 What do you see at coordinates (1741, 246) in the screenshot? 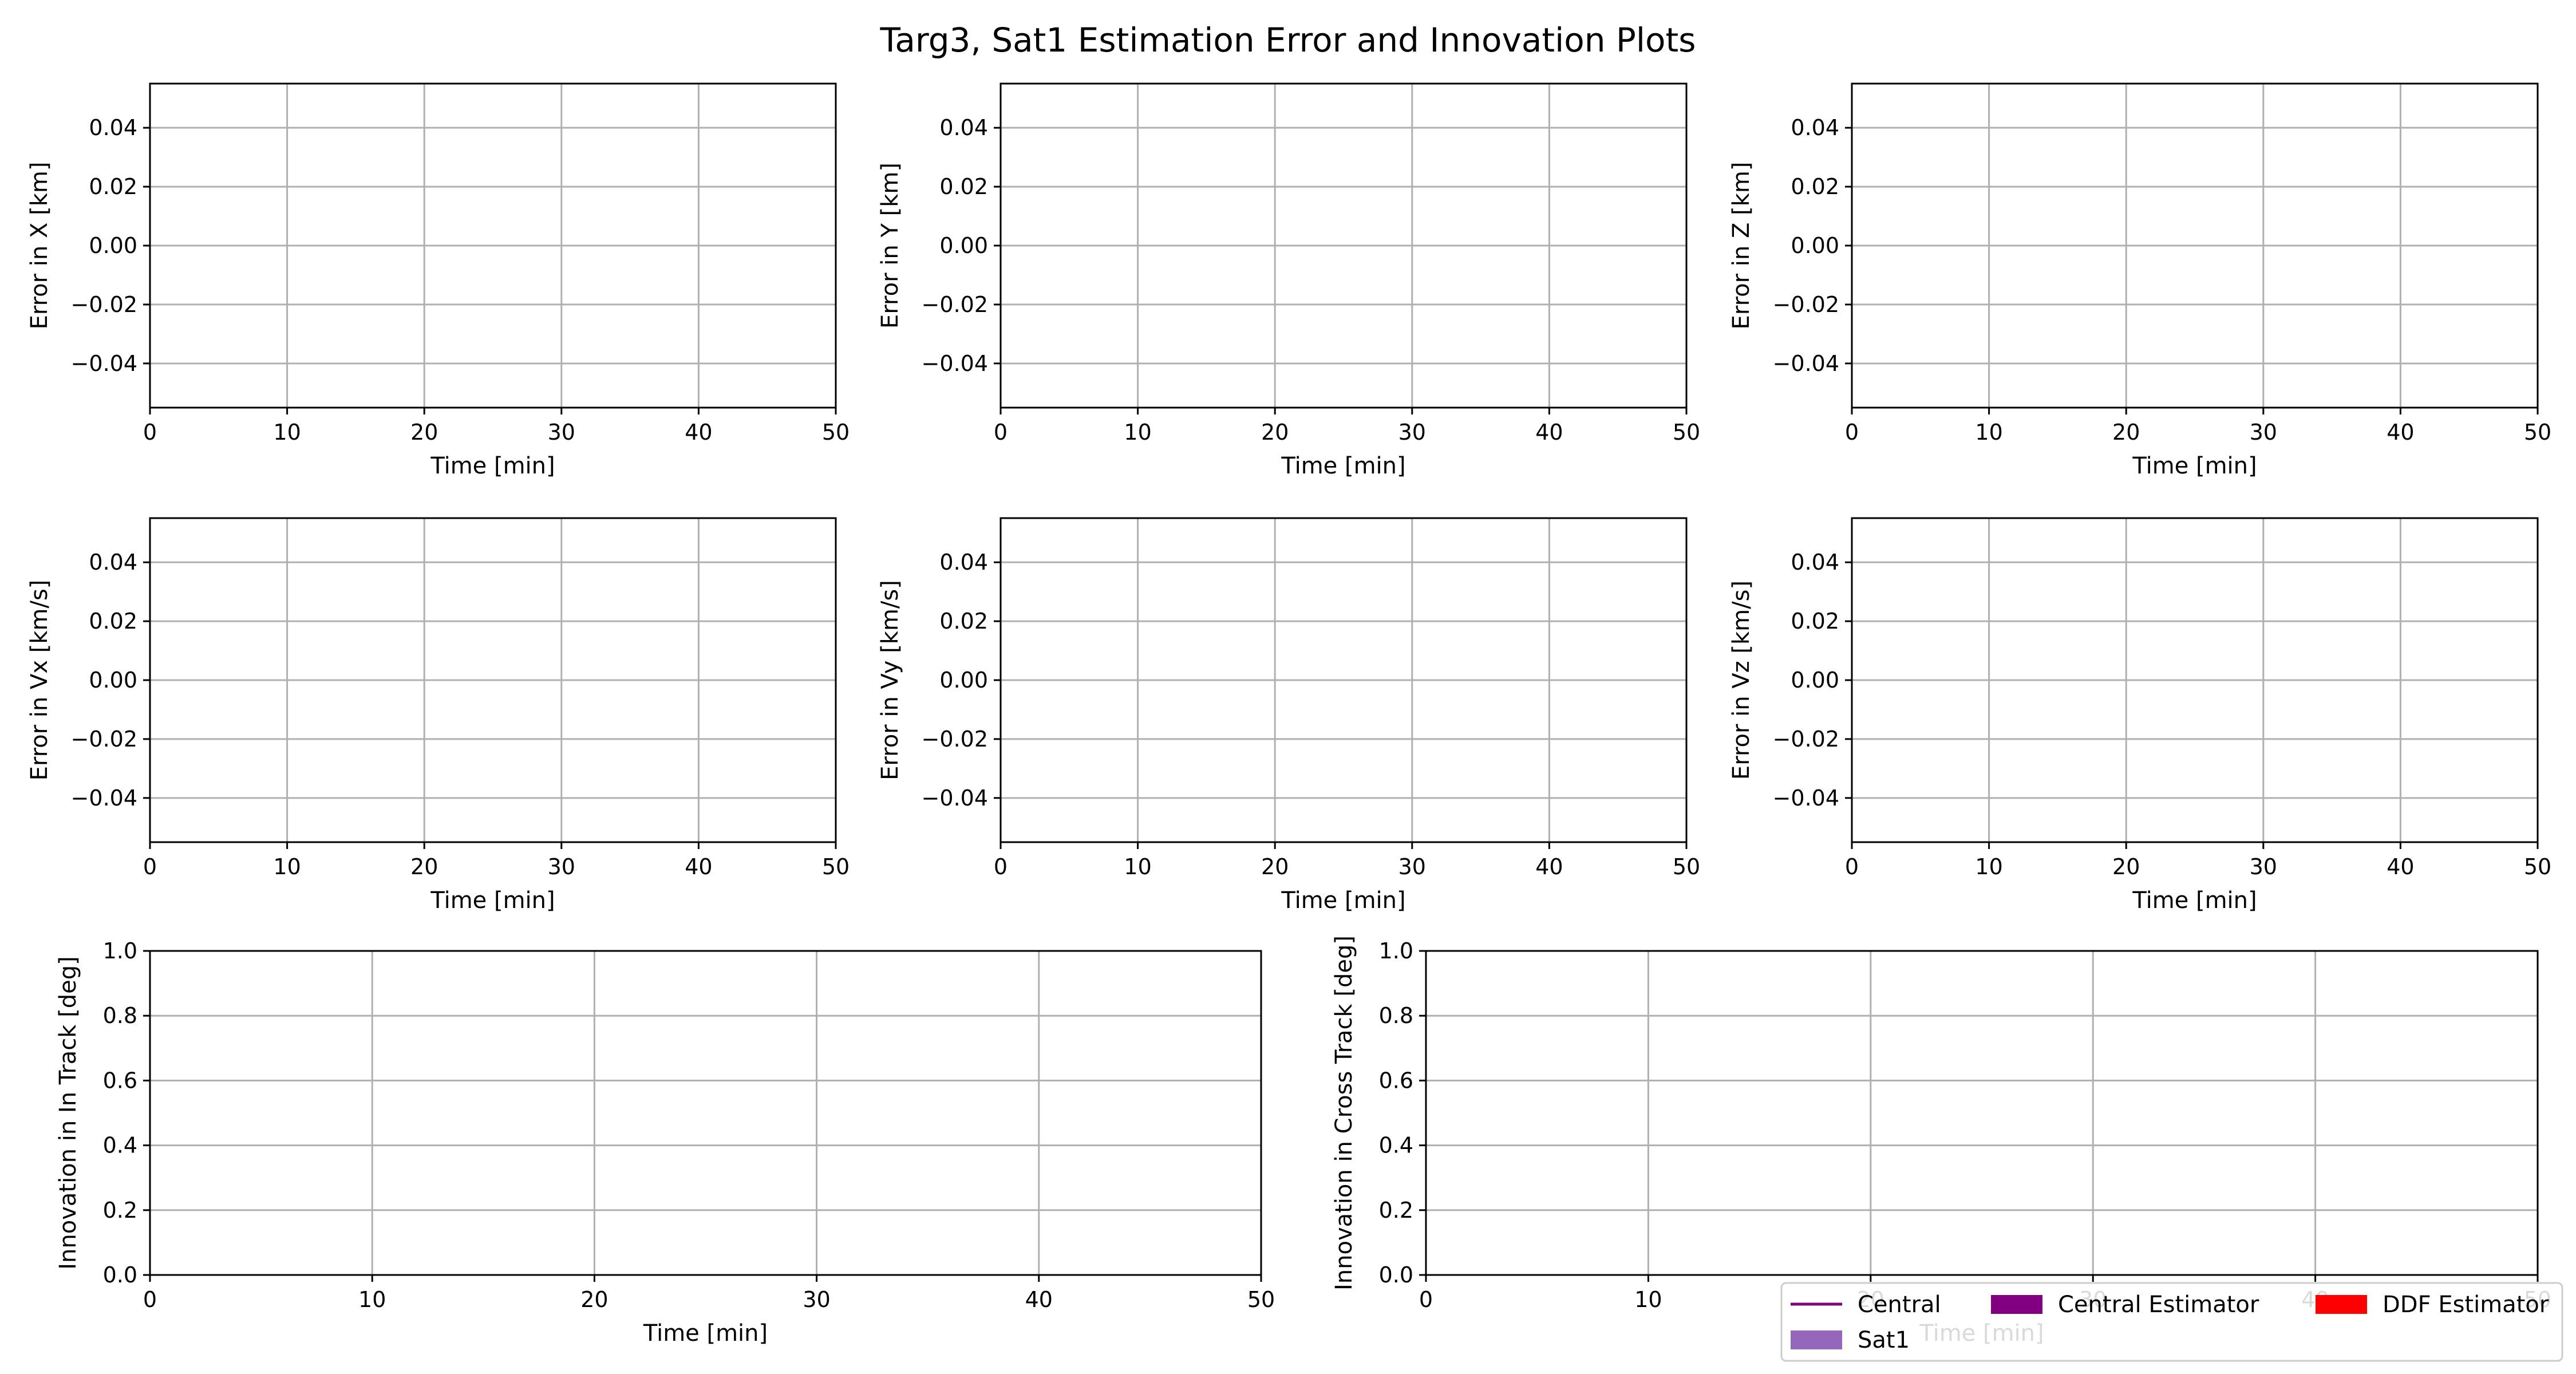
I see `y-axis-label: Error in Z [km]` at bounding box center [1741, 246].